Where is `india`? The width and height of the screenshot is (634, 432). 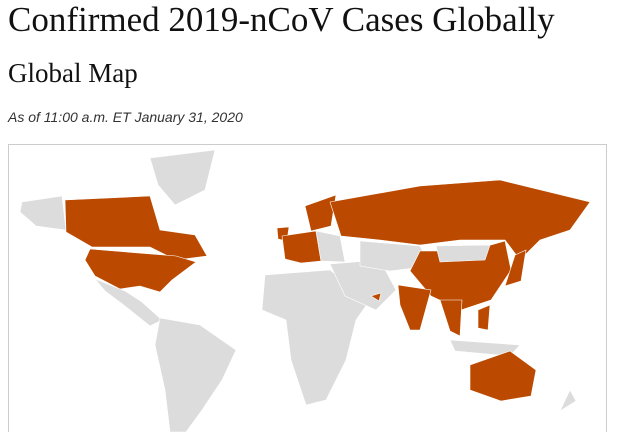 india is located at coordinates (414, 307).